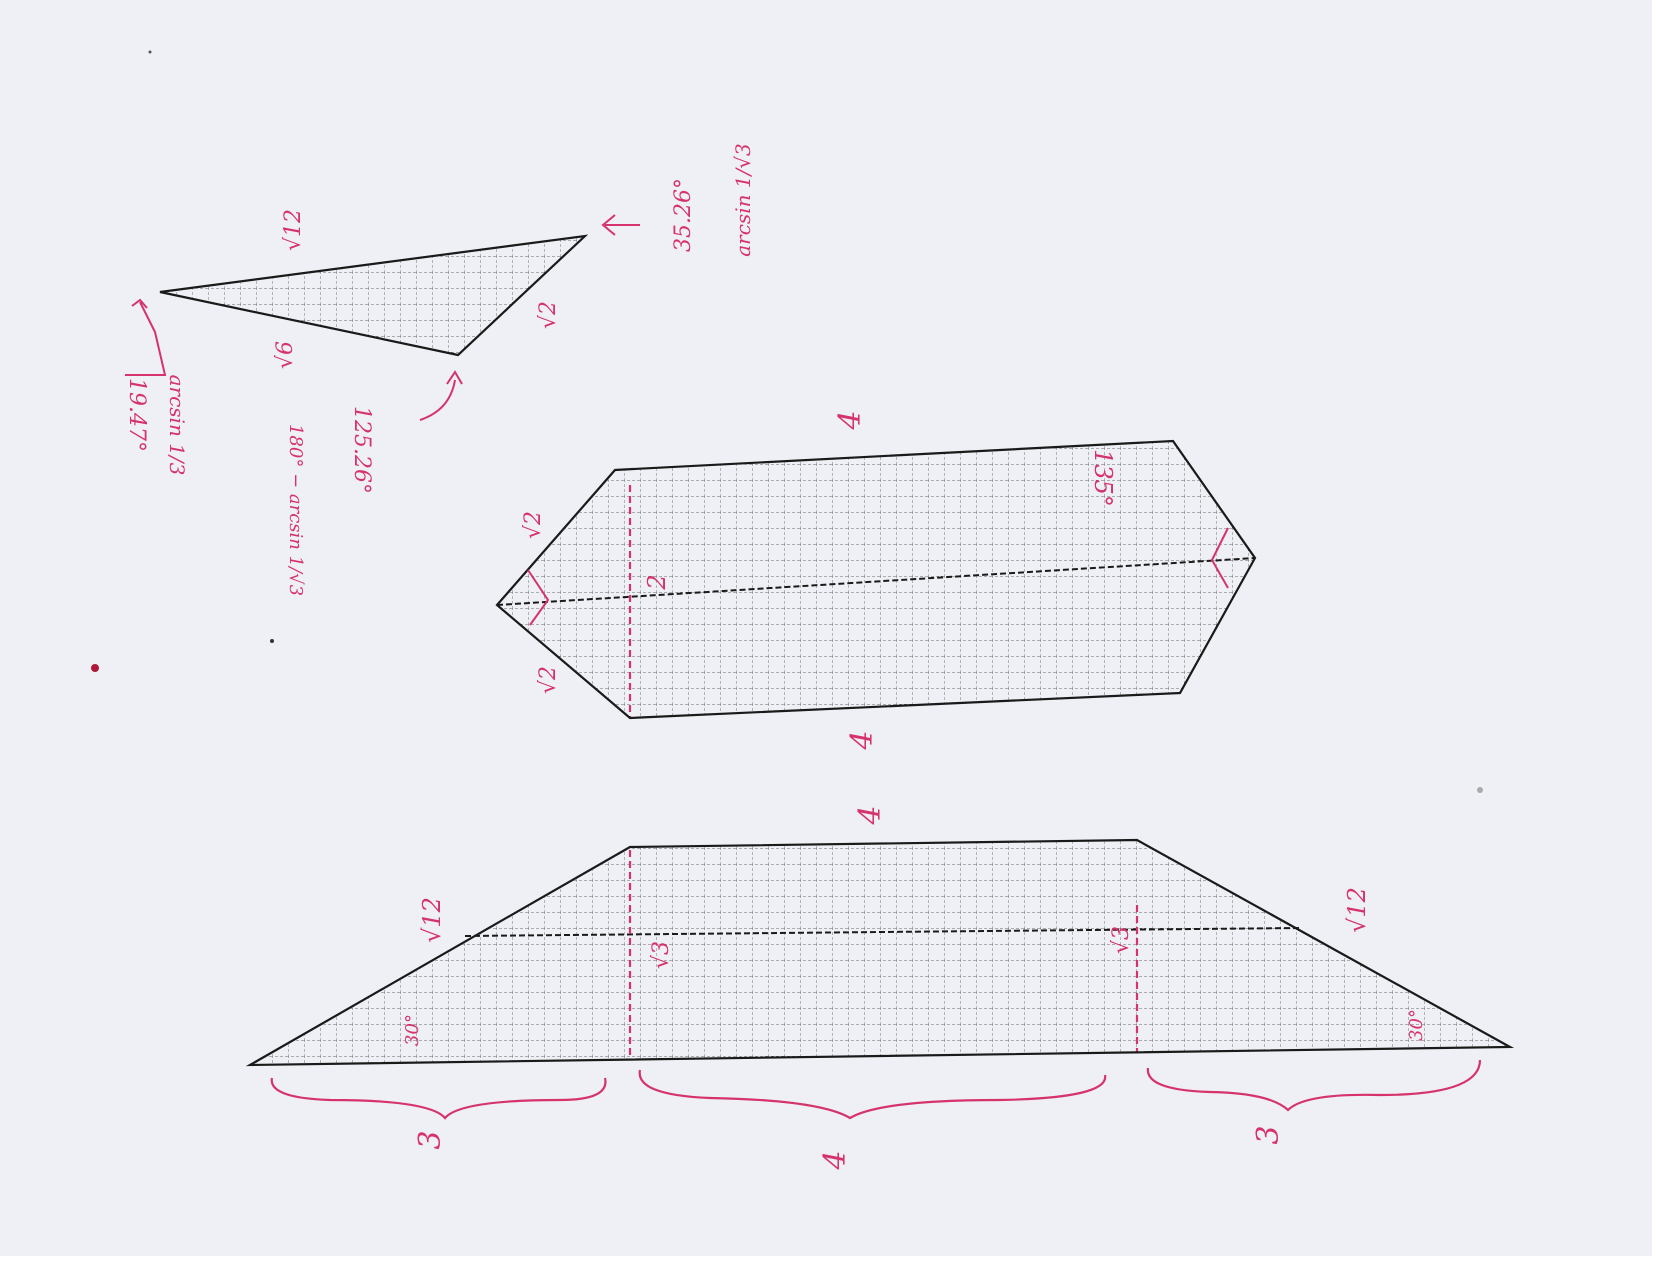 This screenshot has height=1264, width=1660. What do you see at coordinates (862, 740) in the screenshot?
I see `hexagon-side-bottom-label: 4` at bounding box center [862, 740].